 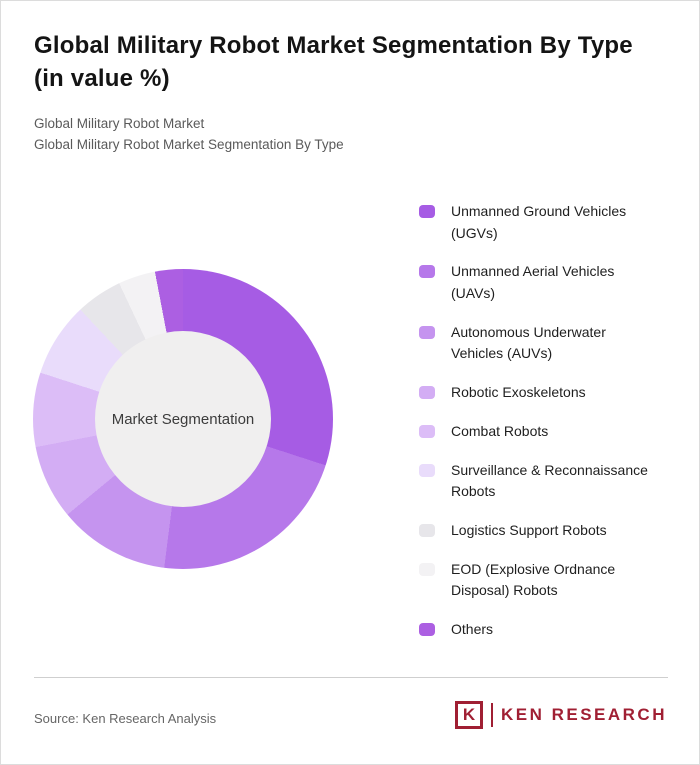 What do you see at coordinates (529, 529) in the screenshot?
I see `legend-label: Logistics Support Robots` at bounding box center [529, 529].